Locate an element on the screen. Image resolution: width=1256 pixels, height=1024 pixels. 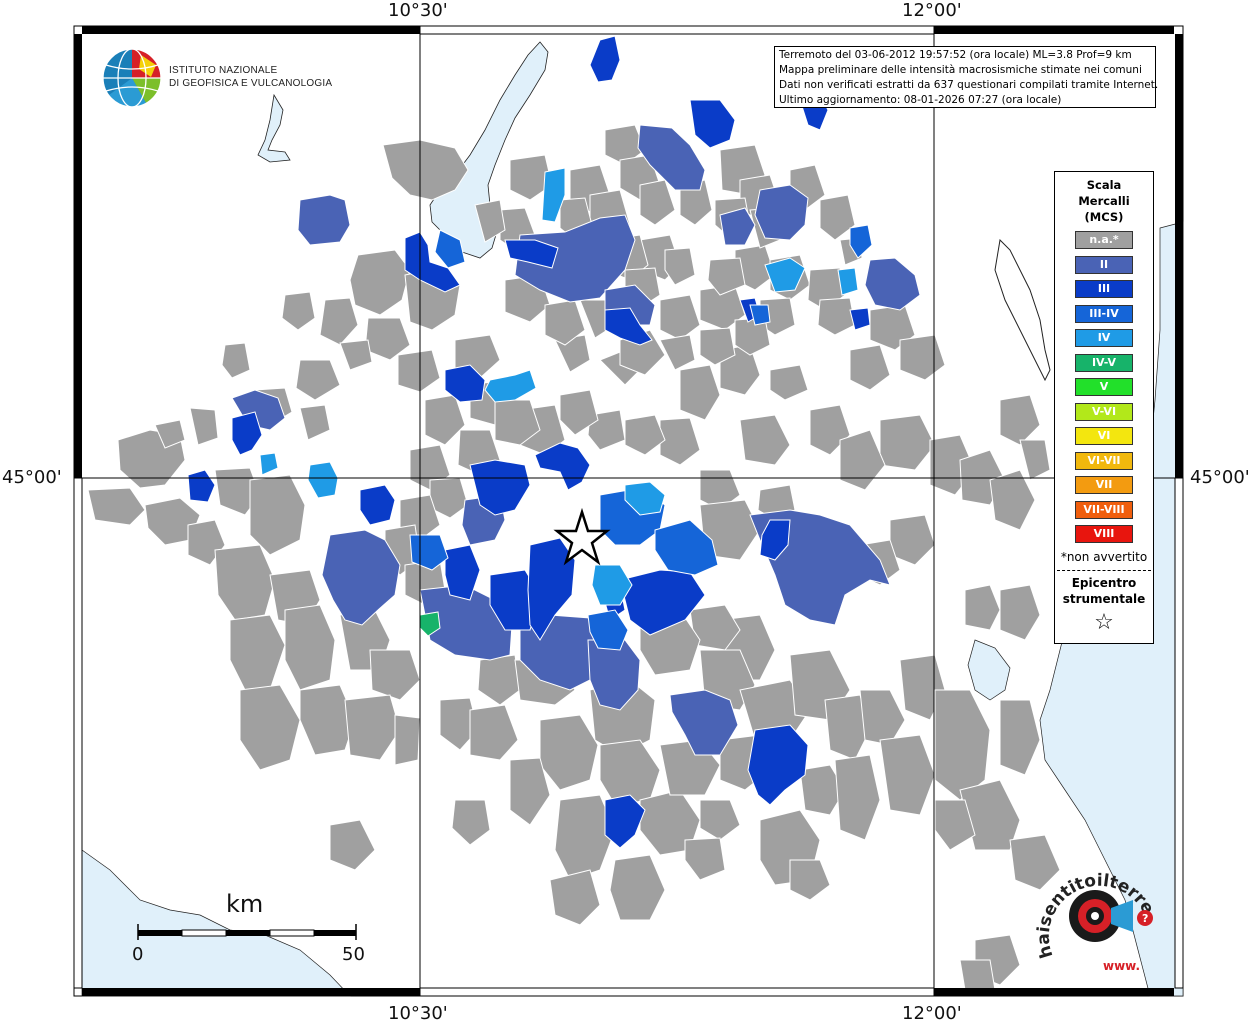
legend-epicenter-line1: Epicentro is located at coordinates (1104, 582).